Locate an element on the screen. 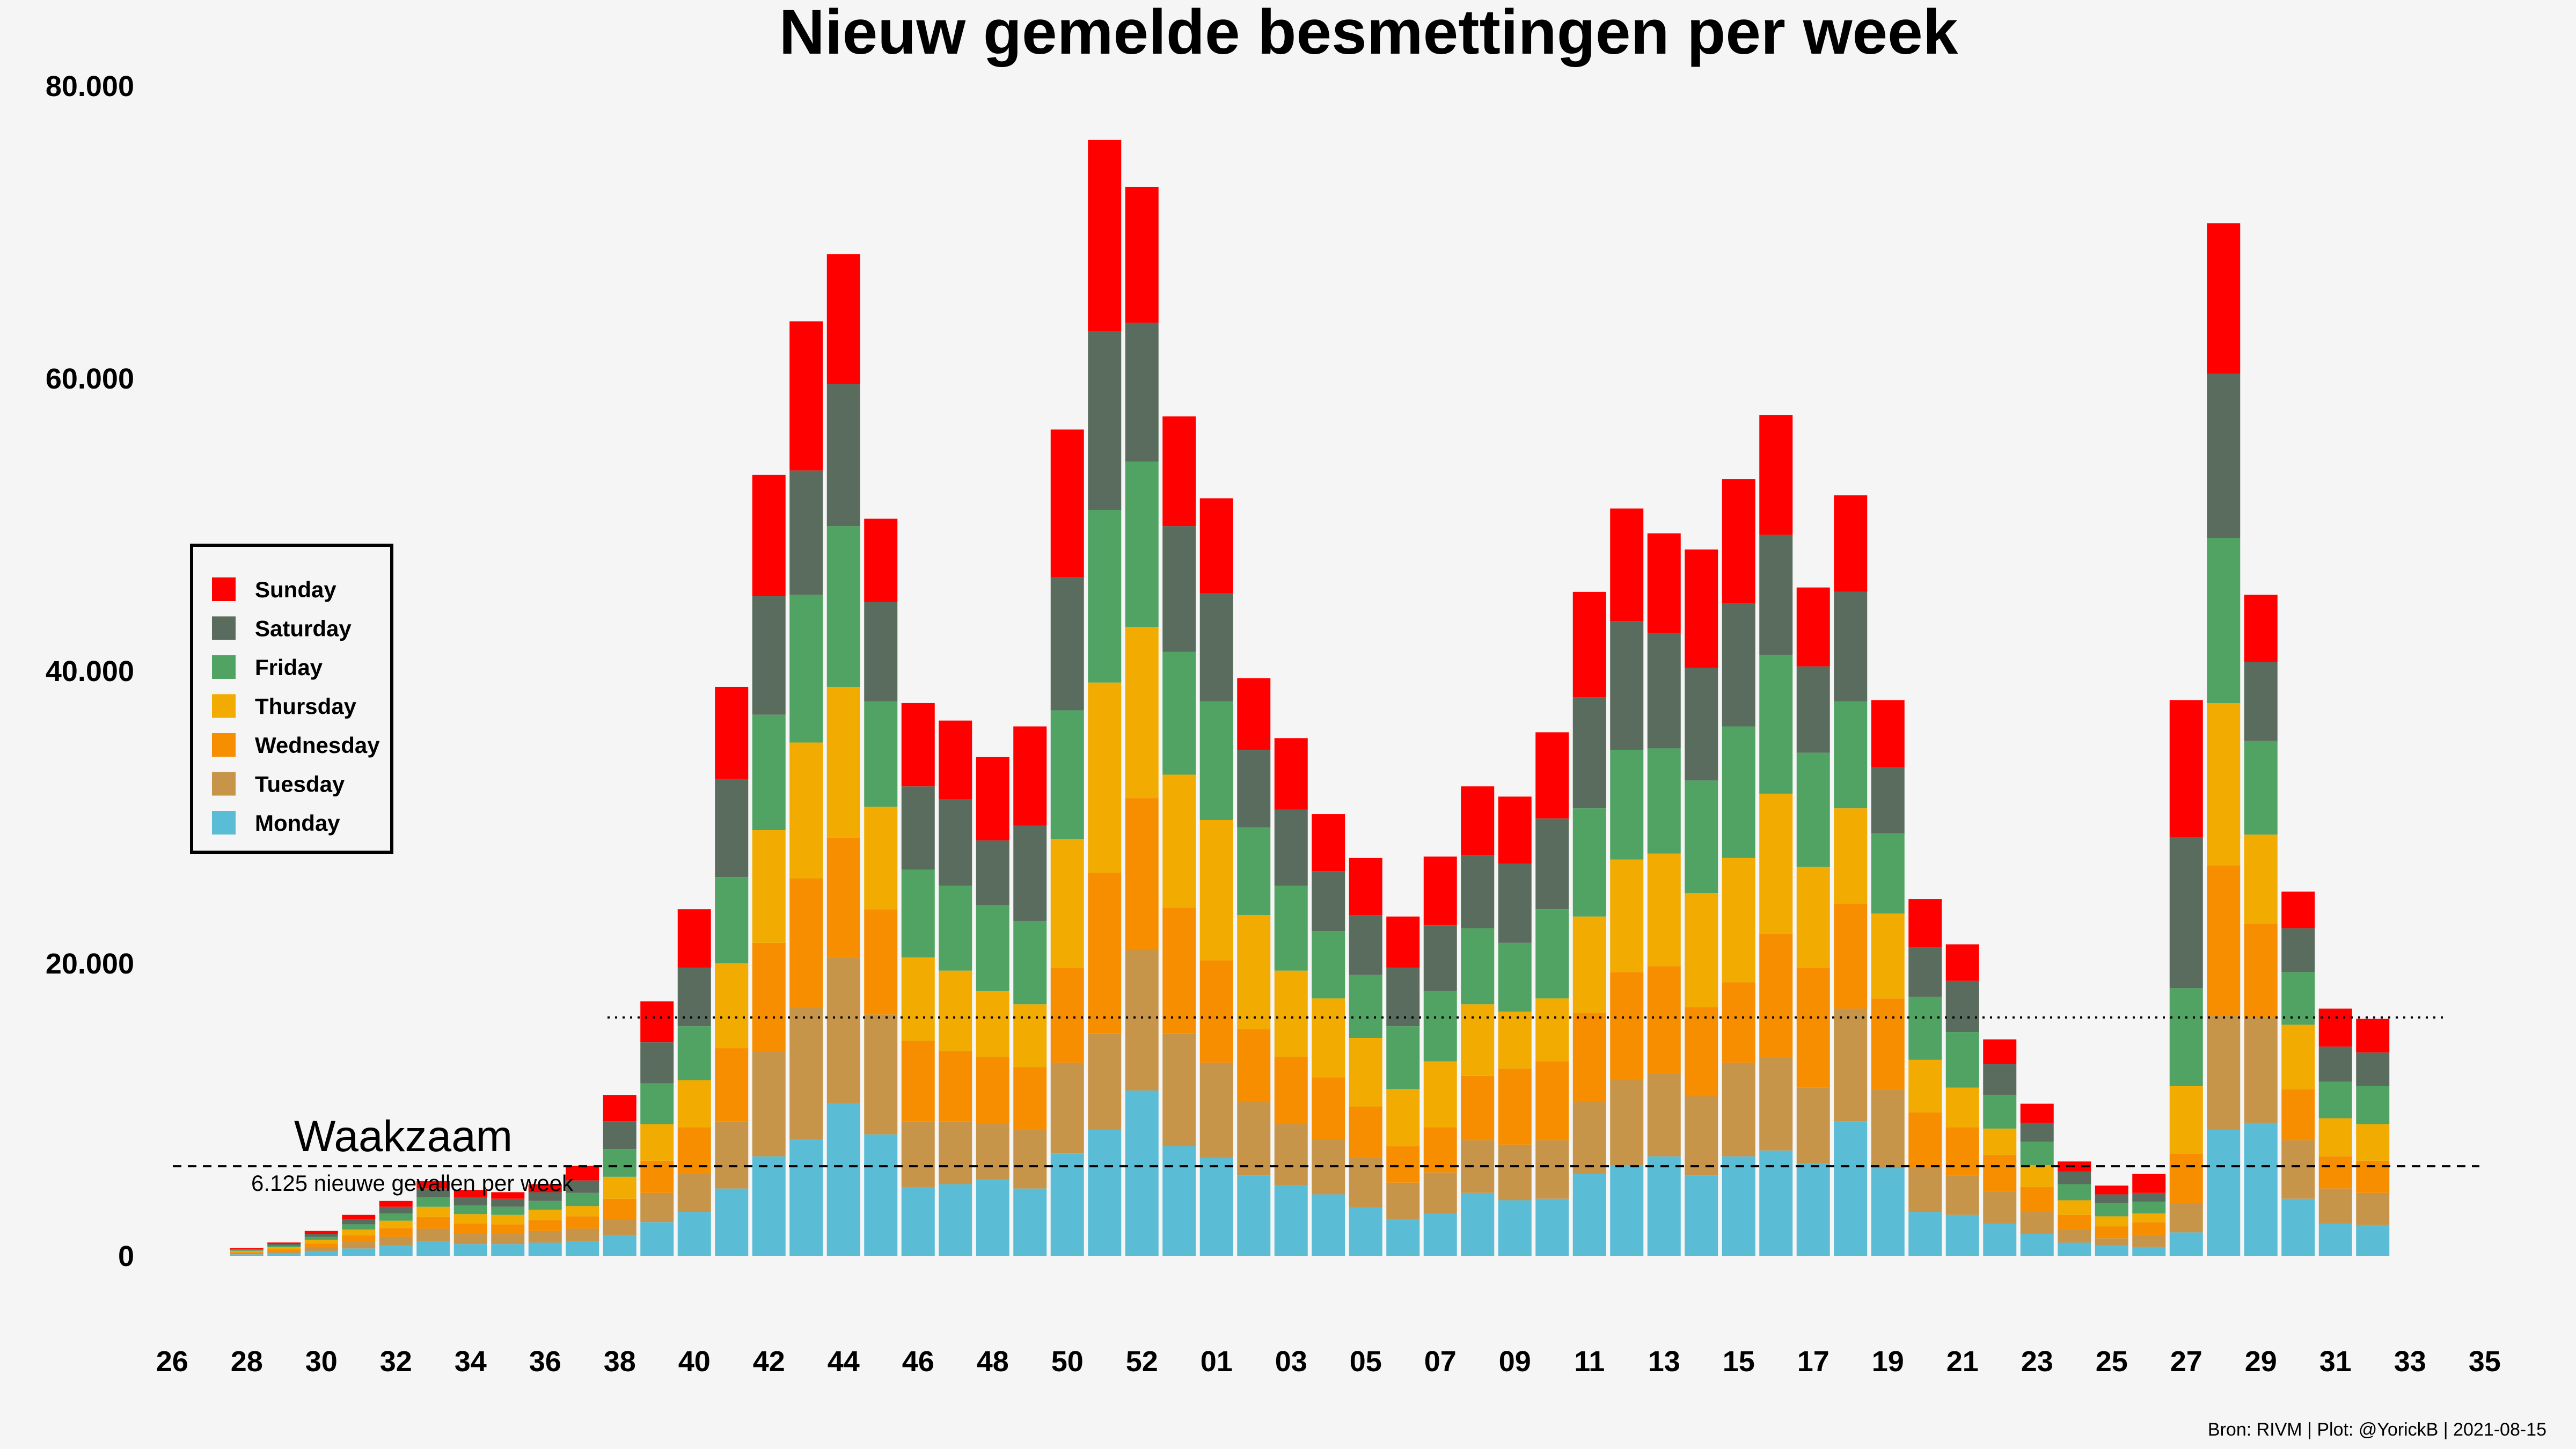  x-tick-label: 29 is located at coordinates (2261, 1361).